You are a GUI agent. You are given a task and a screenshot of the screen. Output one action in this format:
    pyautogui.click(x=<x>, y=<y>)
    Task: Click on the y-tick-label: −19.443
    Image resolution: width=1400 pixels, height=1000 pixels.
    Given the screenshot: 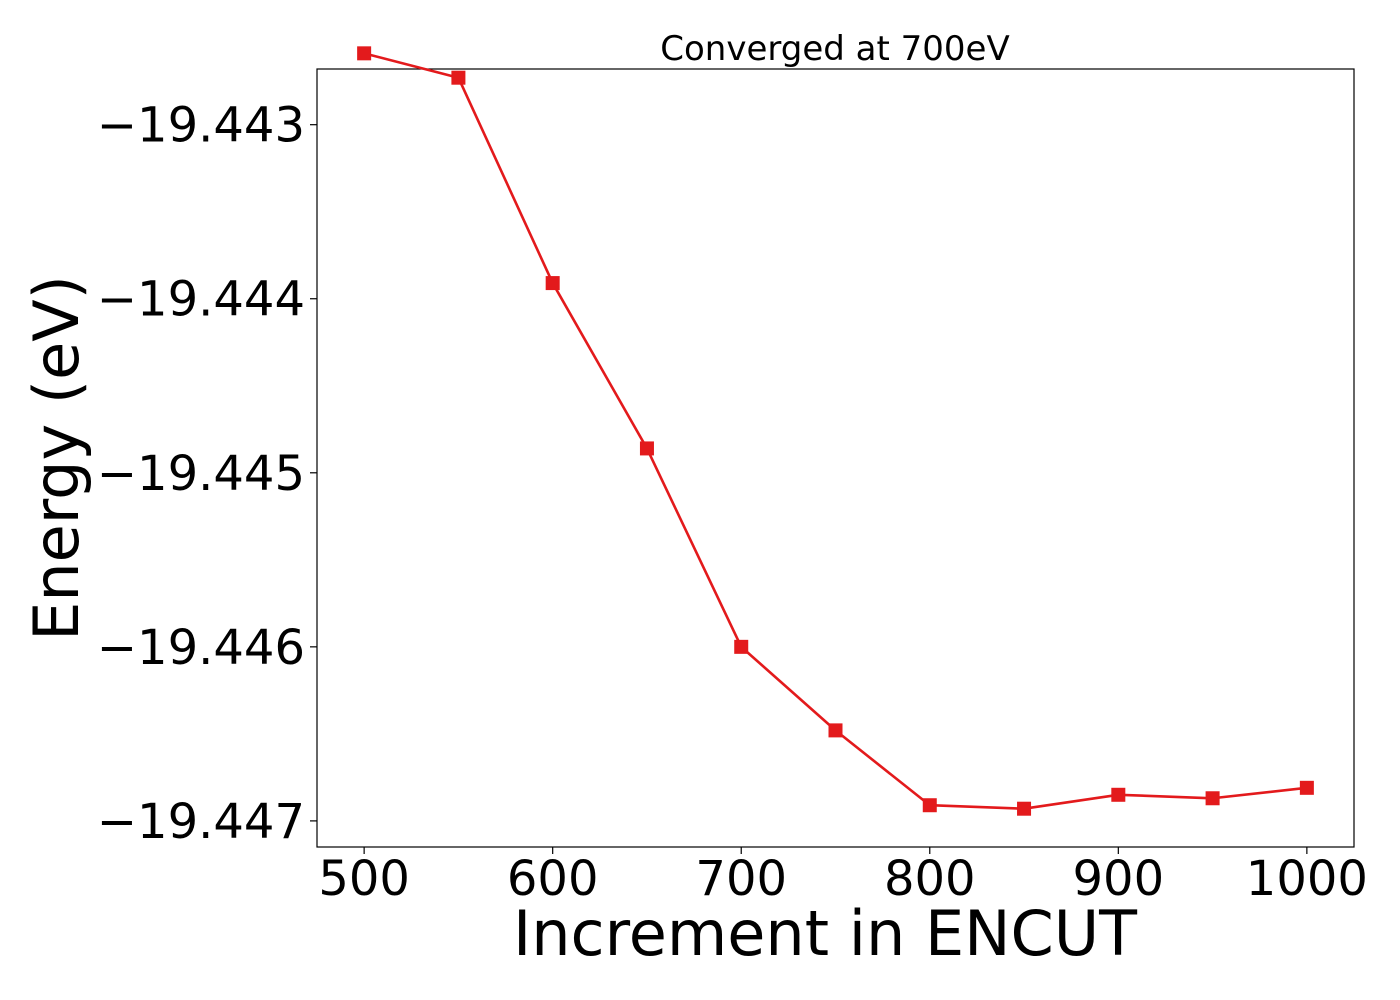 What is the action you would take?
    pyautogui.click(x=201, y=126)
    